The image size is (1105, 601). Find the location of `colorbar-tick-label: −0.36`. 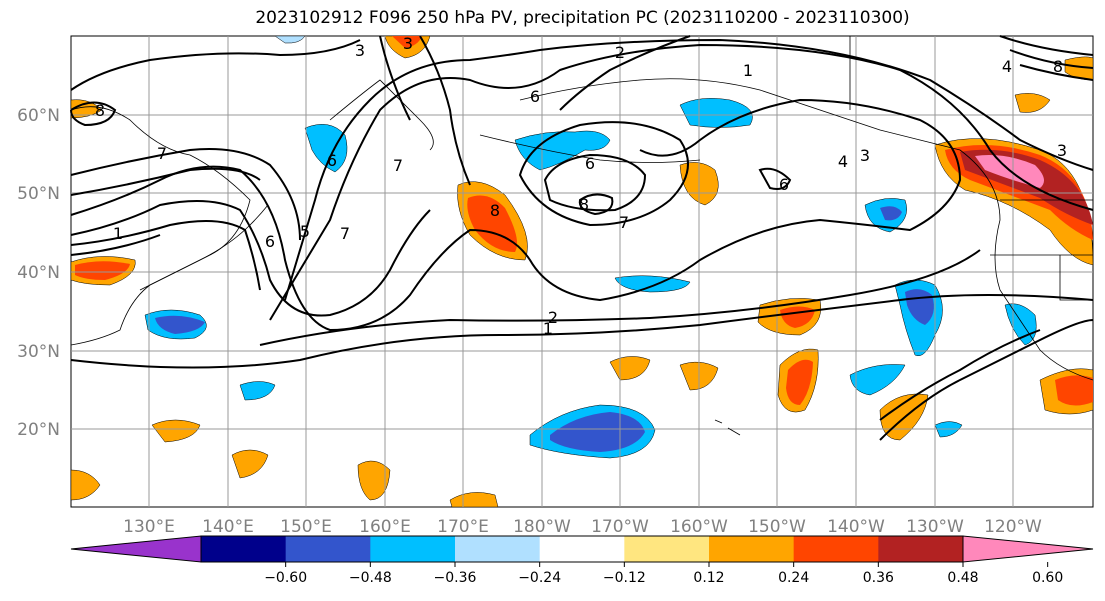

colorbar-tick-label: −0.36 is located at coordinates (455, 578).